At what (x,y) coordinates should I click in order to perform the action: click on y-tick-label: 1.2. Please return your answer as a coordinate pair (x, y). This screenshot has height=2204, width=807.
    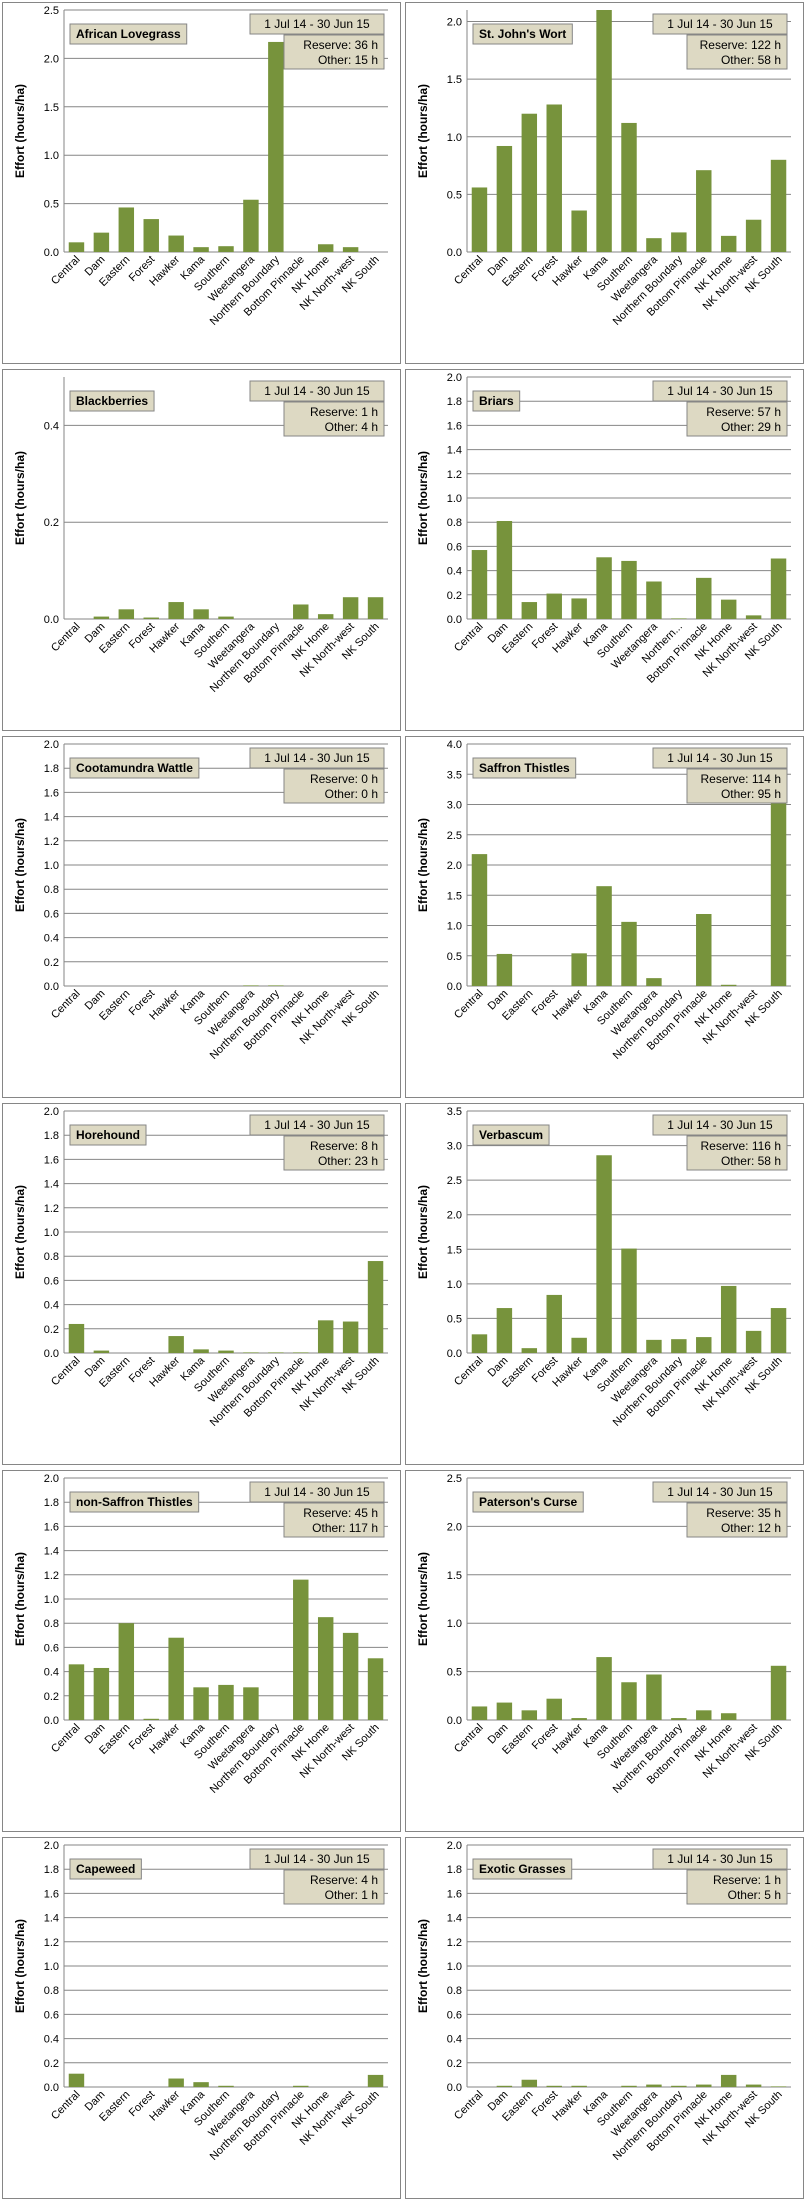
    Looking at the image, I should click on (51, 1943).